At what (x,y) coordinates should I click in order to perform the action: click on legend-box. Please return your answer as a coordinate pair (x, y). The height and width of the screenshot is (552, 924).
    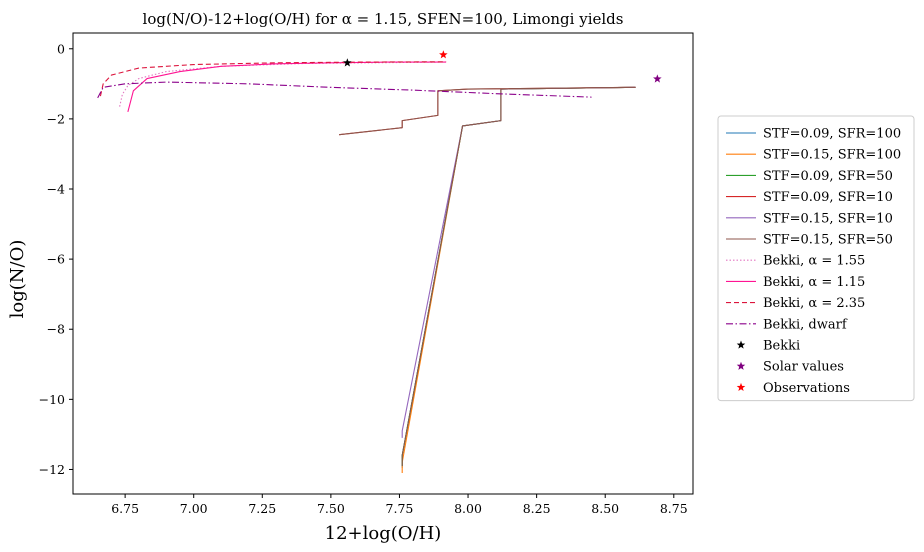
    Looking at the image, I should click on (816, 258).